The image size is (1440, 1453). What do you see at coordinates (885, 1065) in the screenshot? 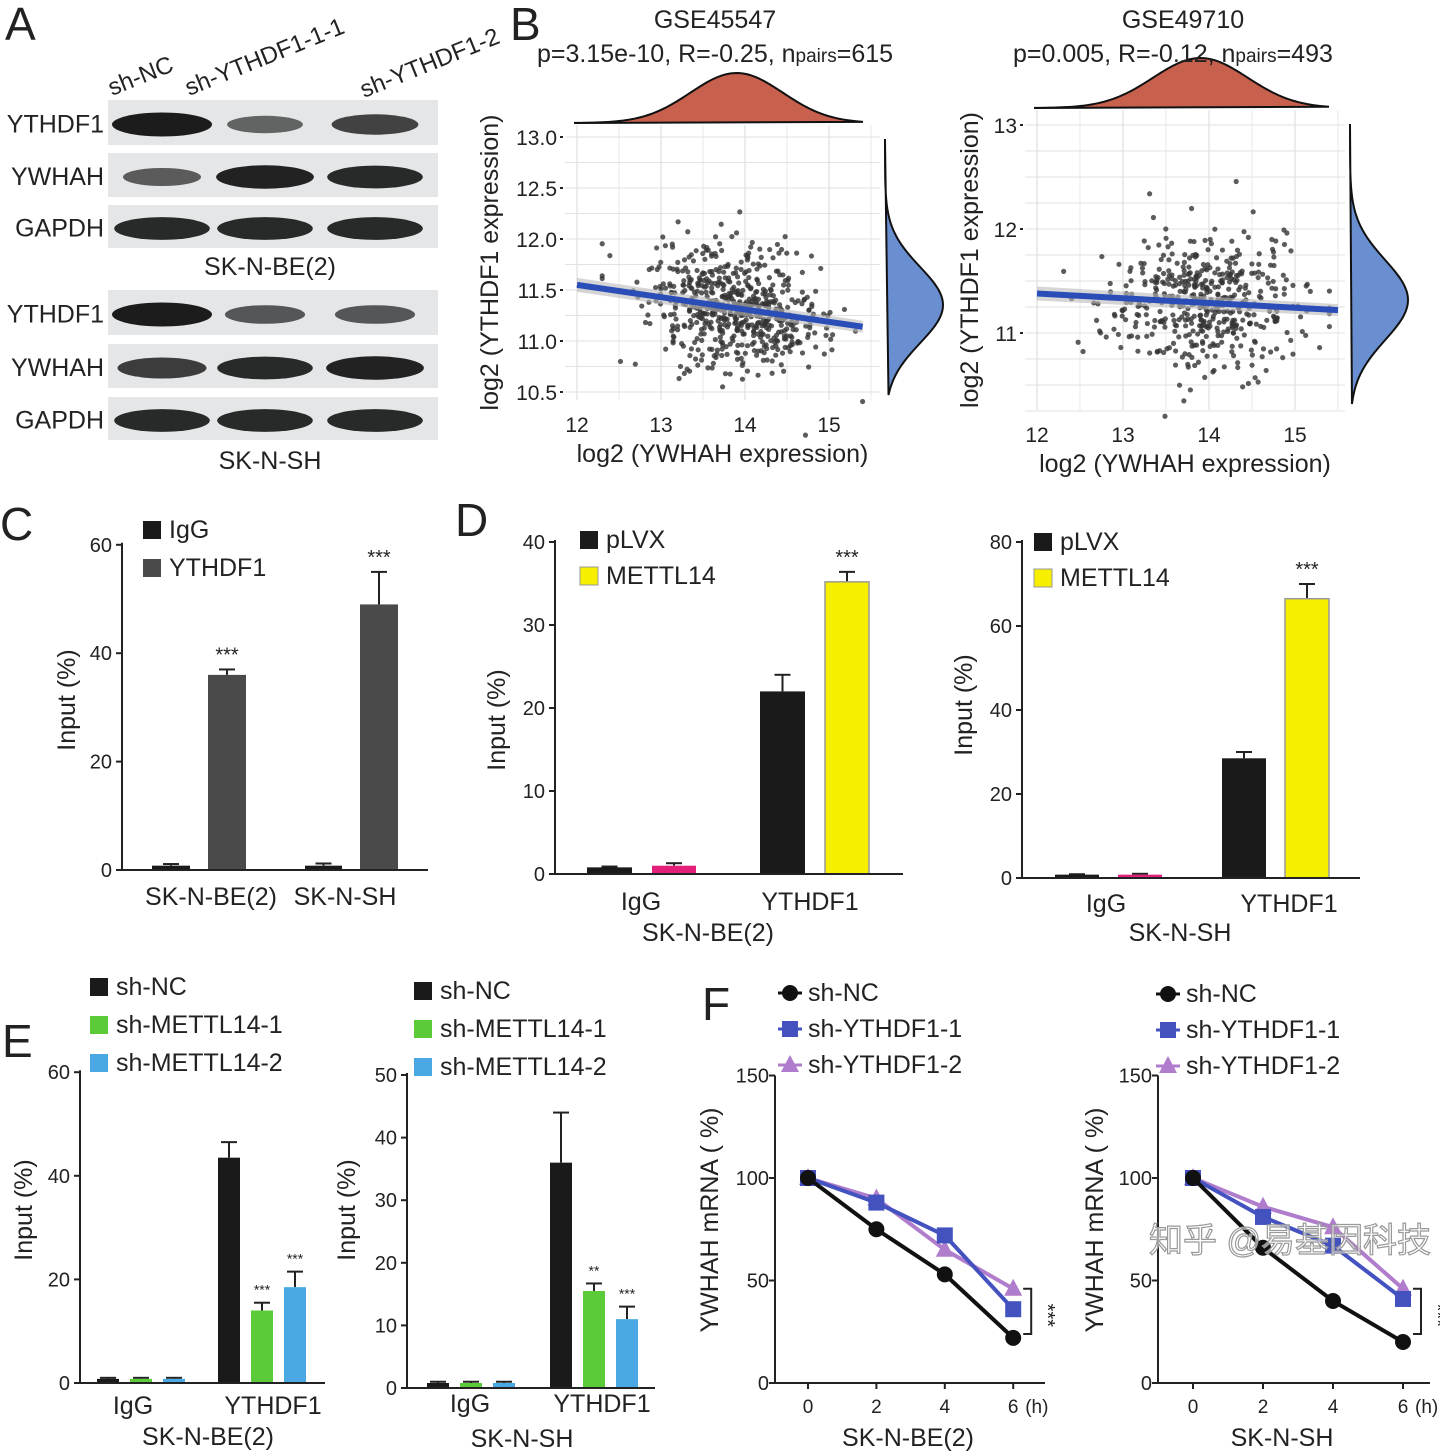
I see `legend-label: sh-YTHDF1-2` at bounding box center [885, 1065].